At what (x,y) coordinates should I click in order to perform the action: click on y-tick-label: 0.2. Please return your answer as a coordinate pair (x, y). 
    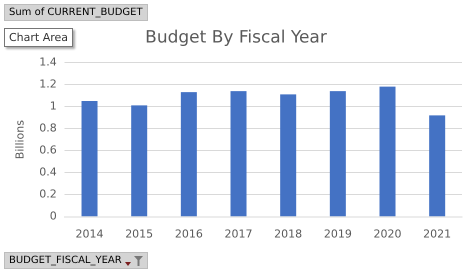
    Looking at the image, I should click on (48, 194).